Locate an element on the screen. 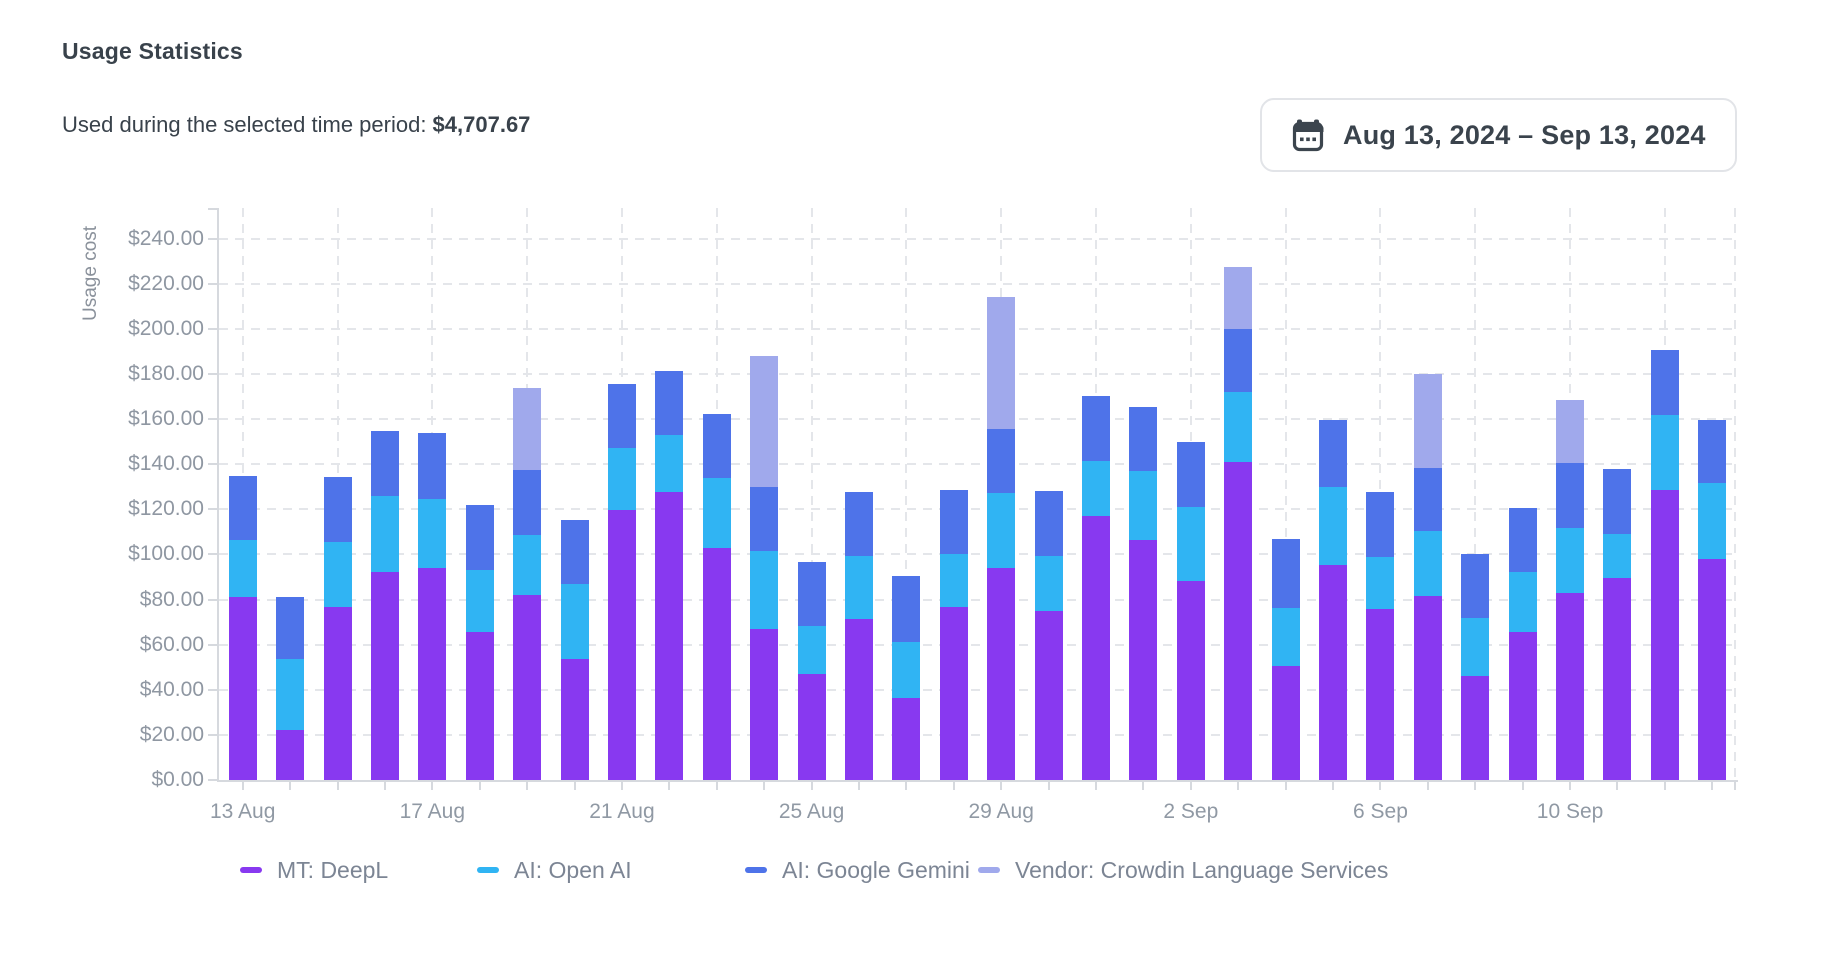 Image resolution: width=1839 pixels, height=954 pixels. x-tick-label: 21 Aug is located at coordinates (622, 811).